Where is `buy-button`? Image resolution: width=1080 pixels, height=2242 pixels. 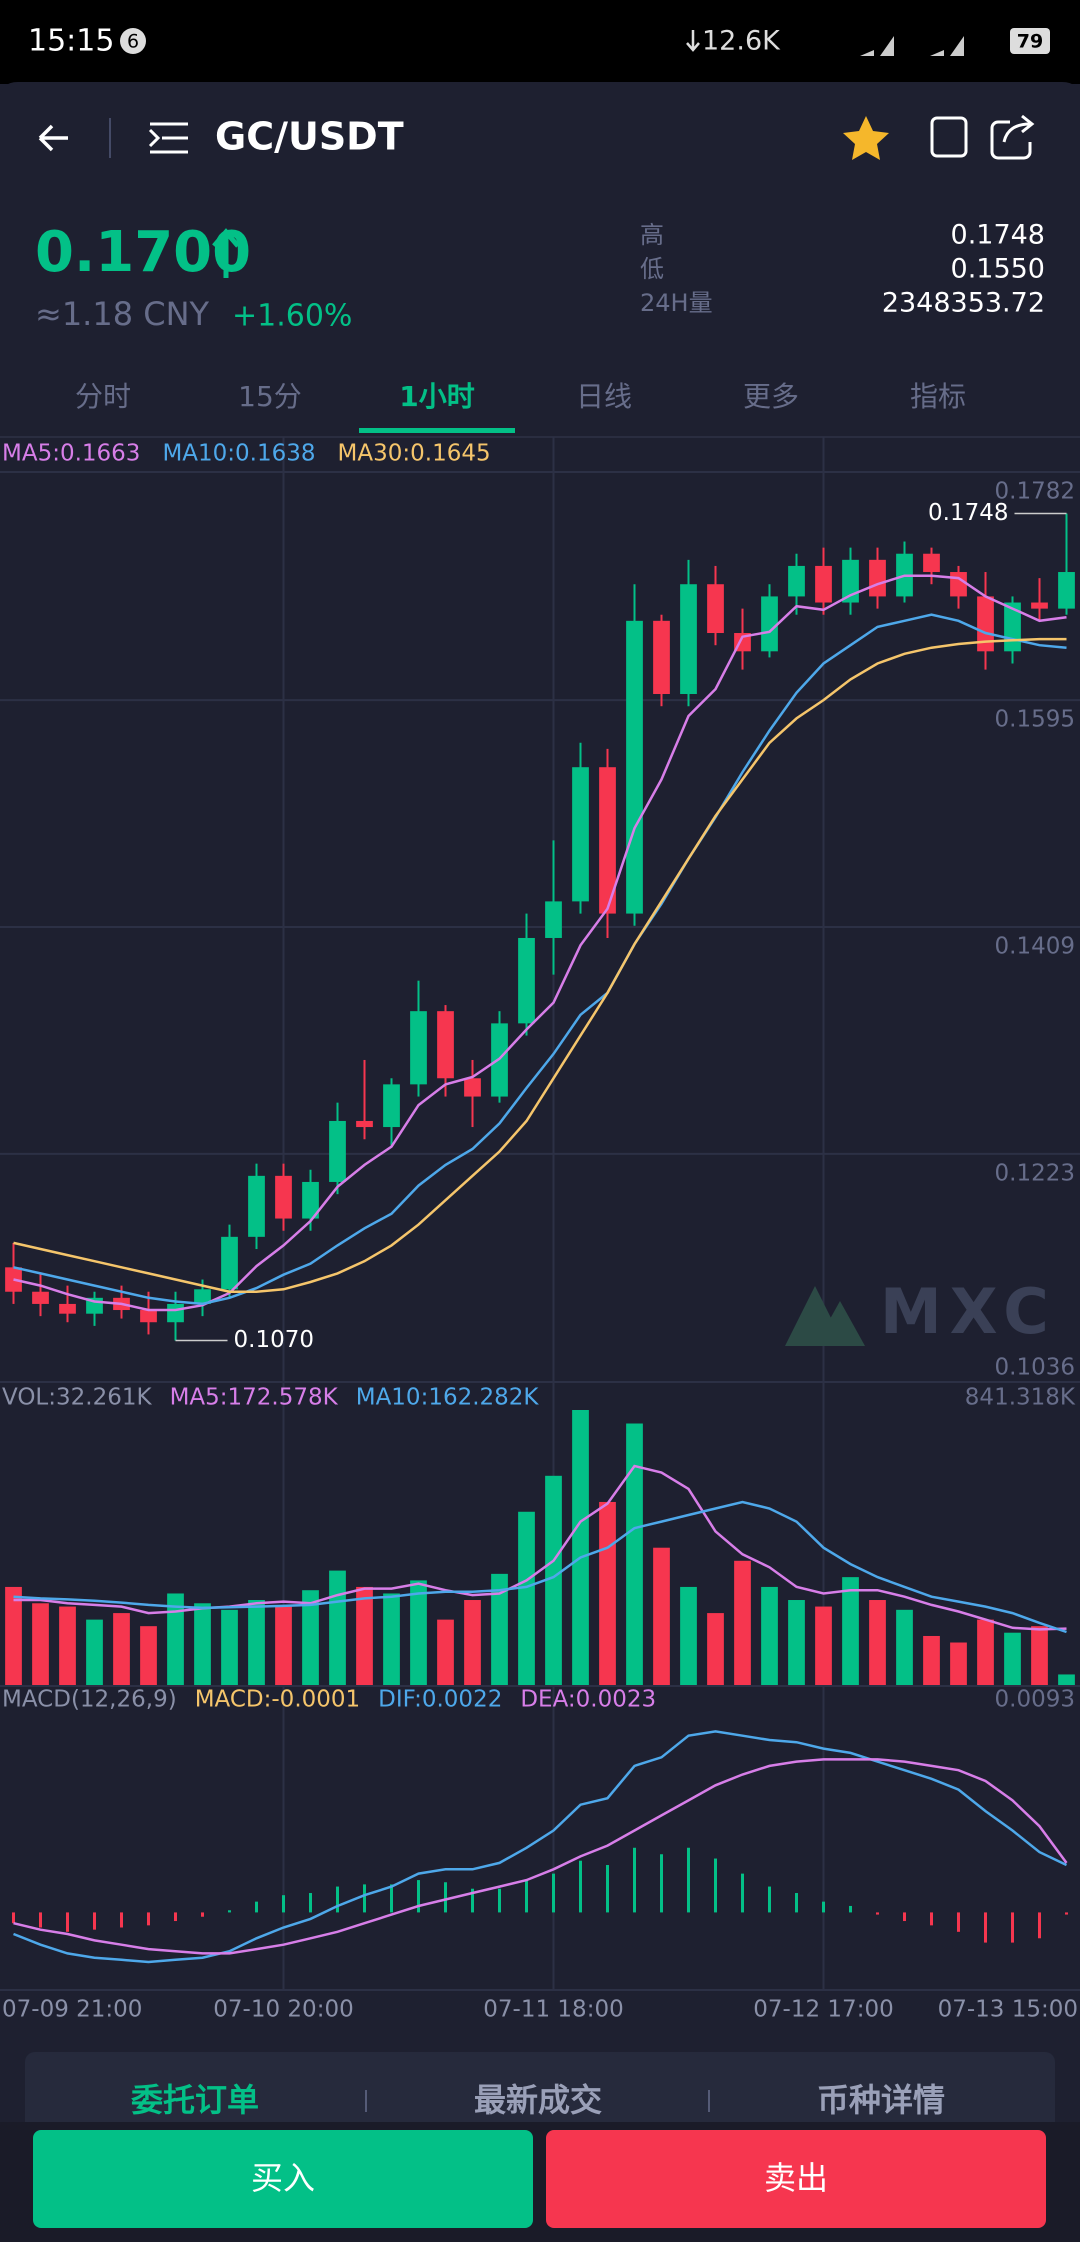
buy-button is located at coordinates (283, 2179).